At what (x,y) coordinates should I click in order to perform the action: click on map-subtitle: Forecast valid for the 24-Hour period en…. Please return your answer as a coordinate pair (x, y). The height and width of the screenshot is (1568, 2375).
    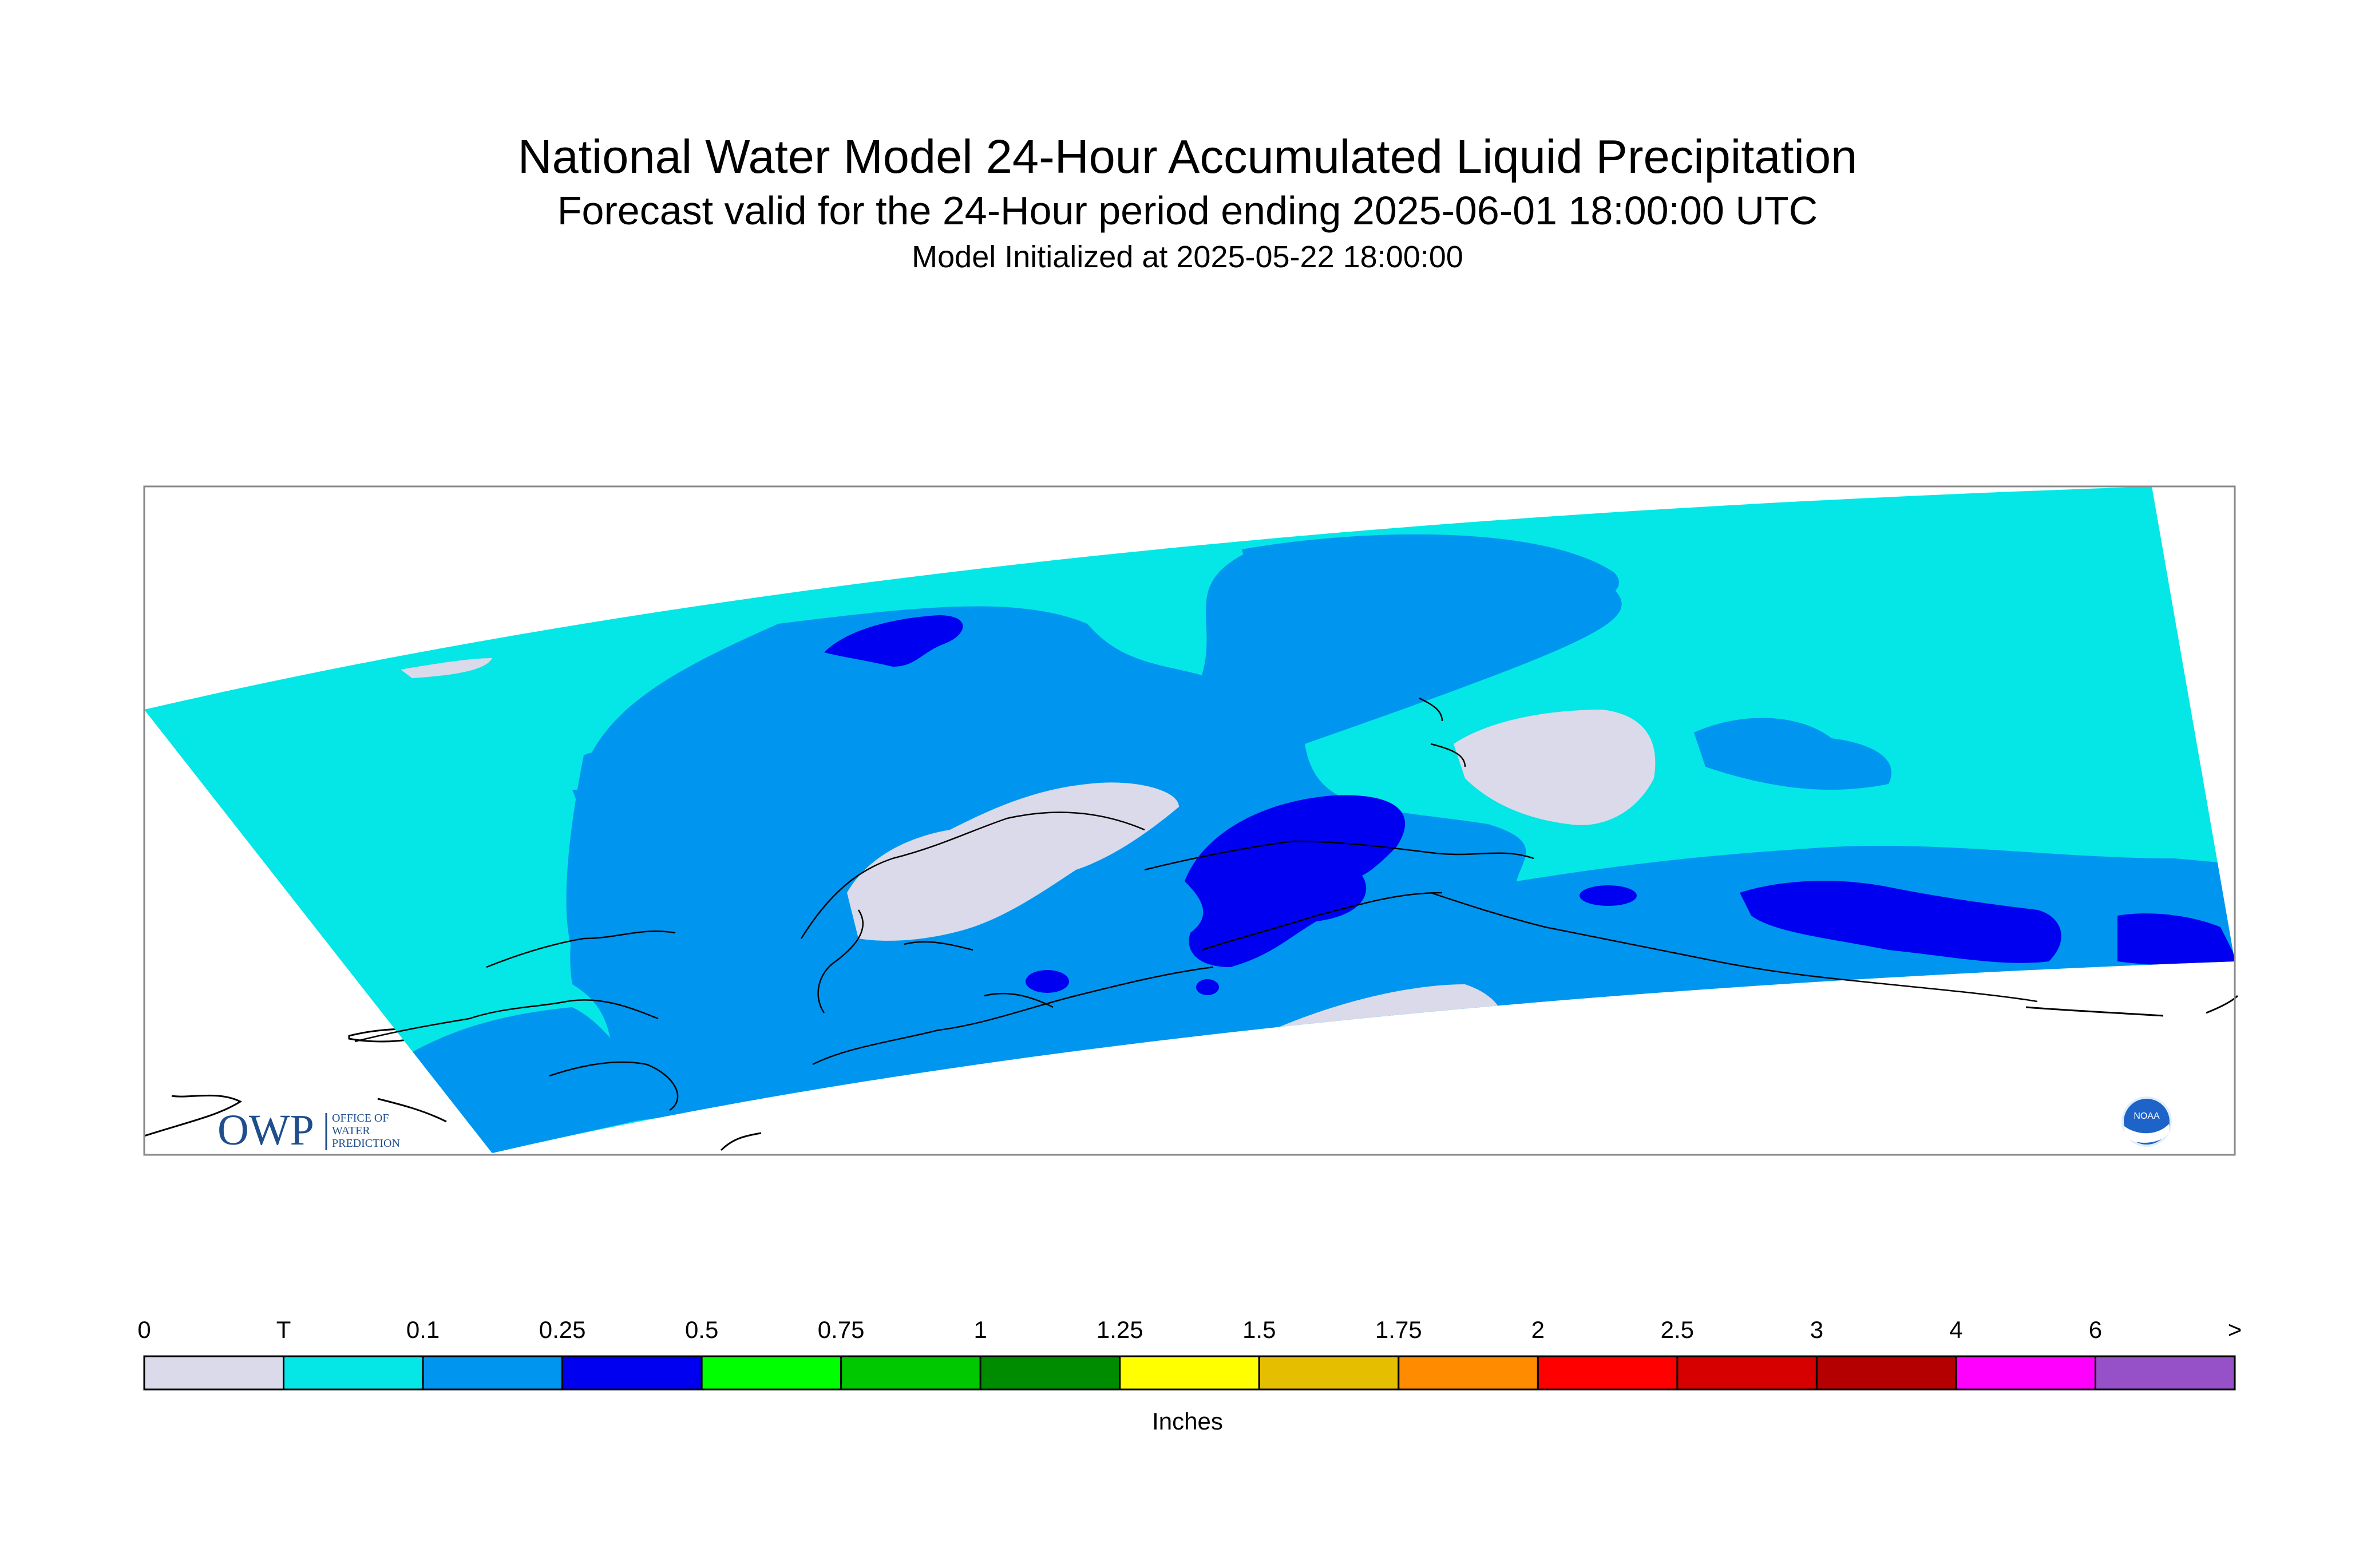
    Looking at the image, I should click on (1187, 210).